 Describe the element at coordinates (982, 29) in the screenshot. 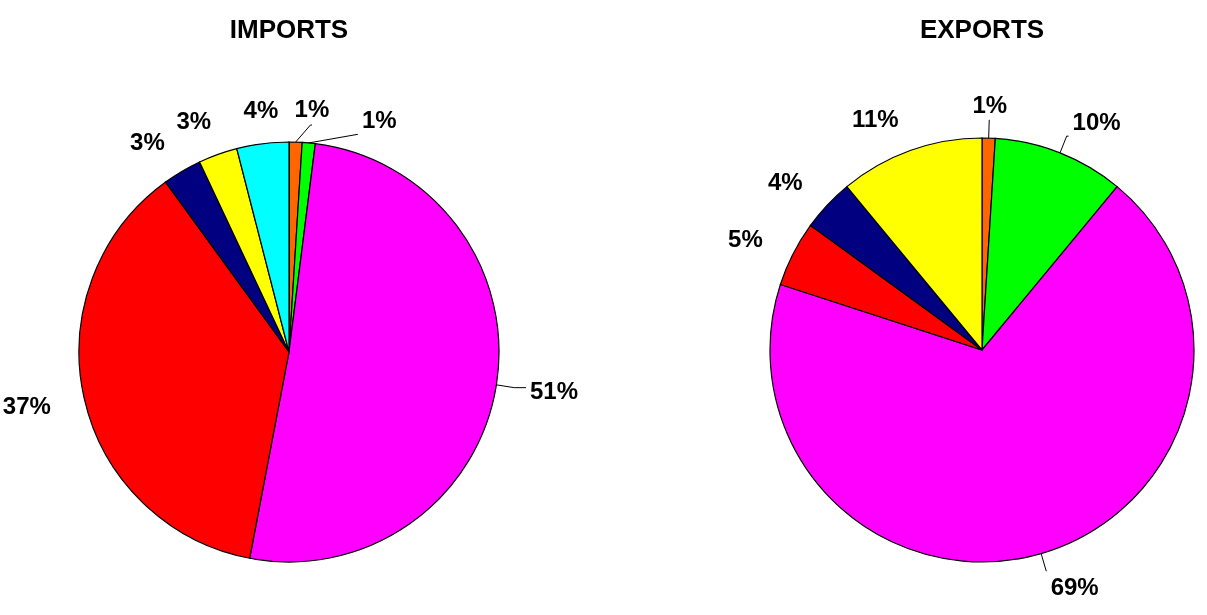

I see `chart-title: EXPORTS` at that location.